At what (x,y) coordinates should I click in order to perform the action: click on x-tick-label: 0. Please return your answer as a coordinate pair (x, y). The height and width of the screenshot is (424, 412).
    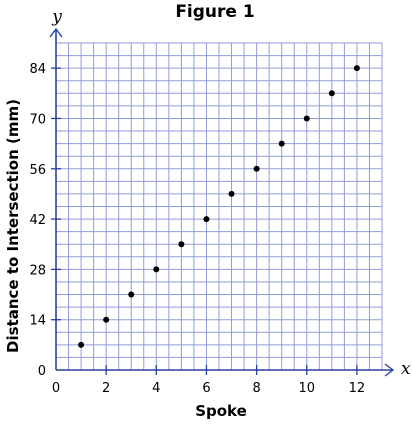
    Looking at the image, I should click on (56, 388).